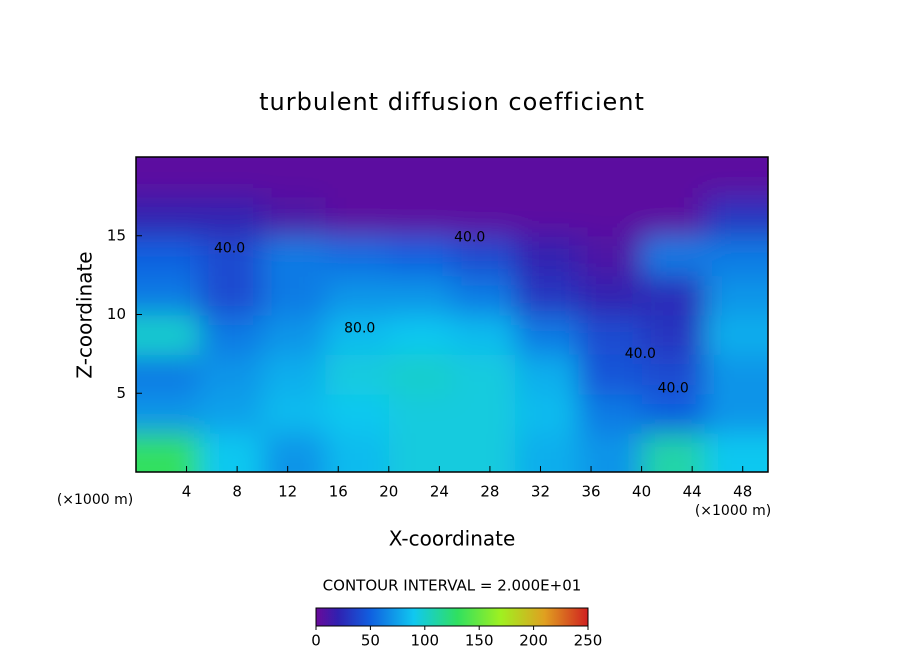 Image resolution: width=904 pixels, height=658 pixels. Describe the element at coordinates (439, 492) in the screenshot. I see `x-tick-label: 24` at that location.